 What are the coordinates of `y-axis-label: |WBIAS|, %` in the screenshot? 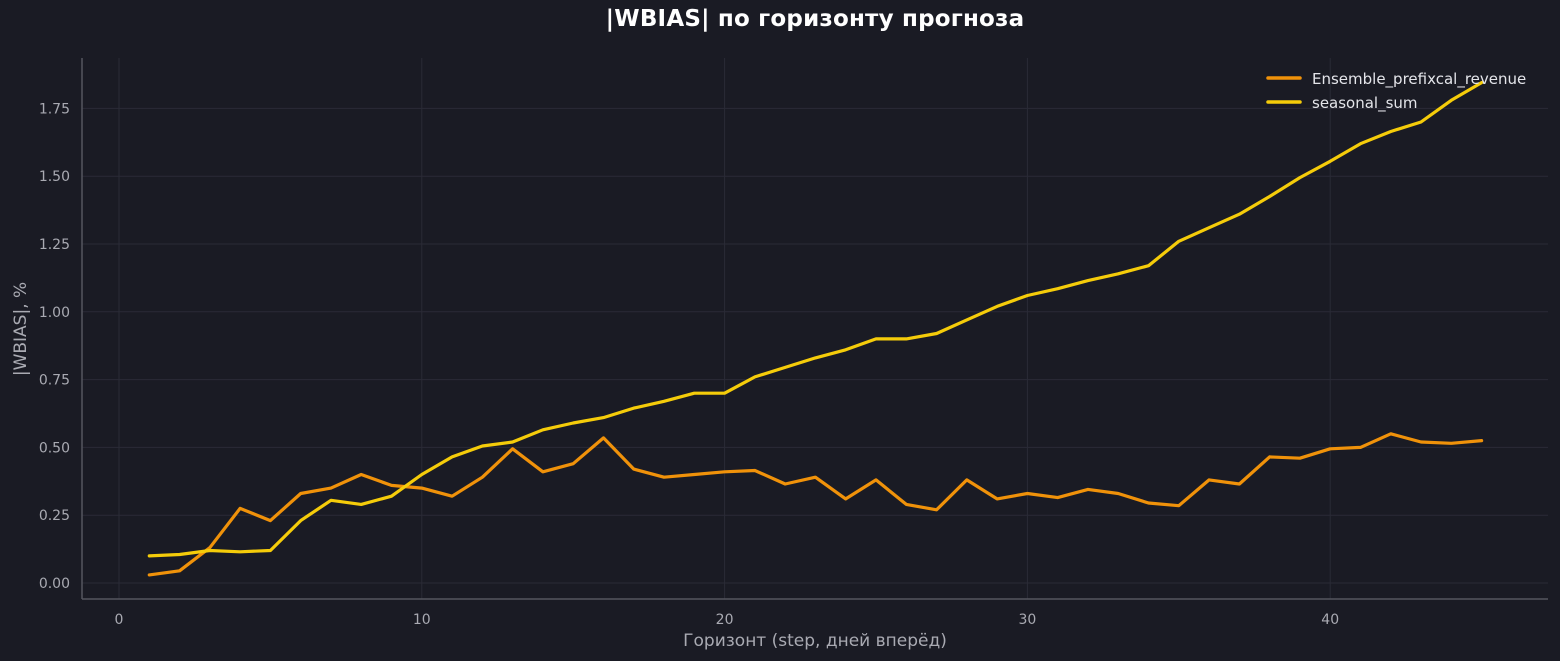 It's located at (21, 329).